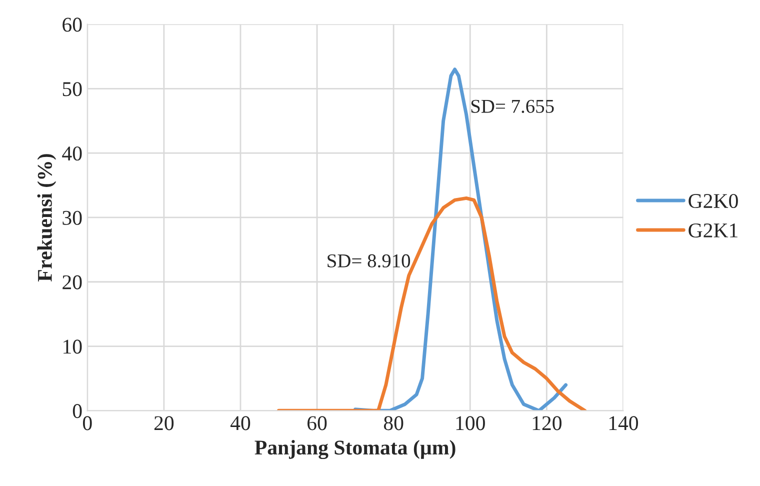 This screenshot has width=760, height=486. Describe the element at coordinates (369, 261) in the screenshot. I see `annotation: SD= 8.910` at that location.